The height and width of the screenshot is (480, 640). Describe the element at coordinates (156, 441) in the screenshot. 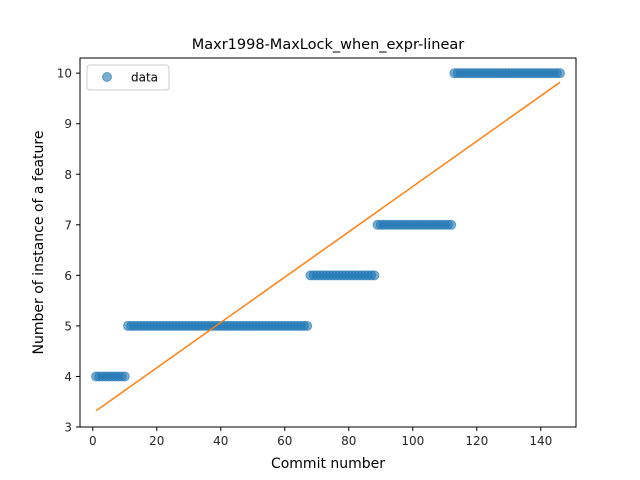

I see `x-tick-label: 20` at that location.